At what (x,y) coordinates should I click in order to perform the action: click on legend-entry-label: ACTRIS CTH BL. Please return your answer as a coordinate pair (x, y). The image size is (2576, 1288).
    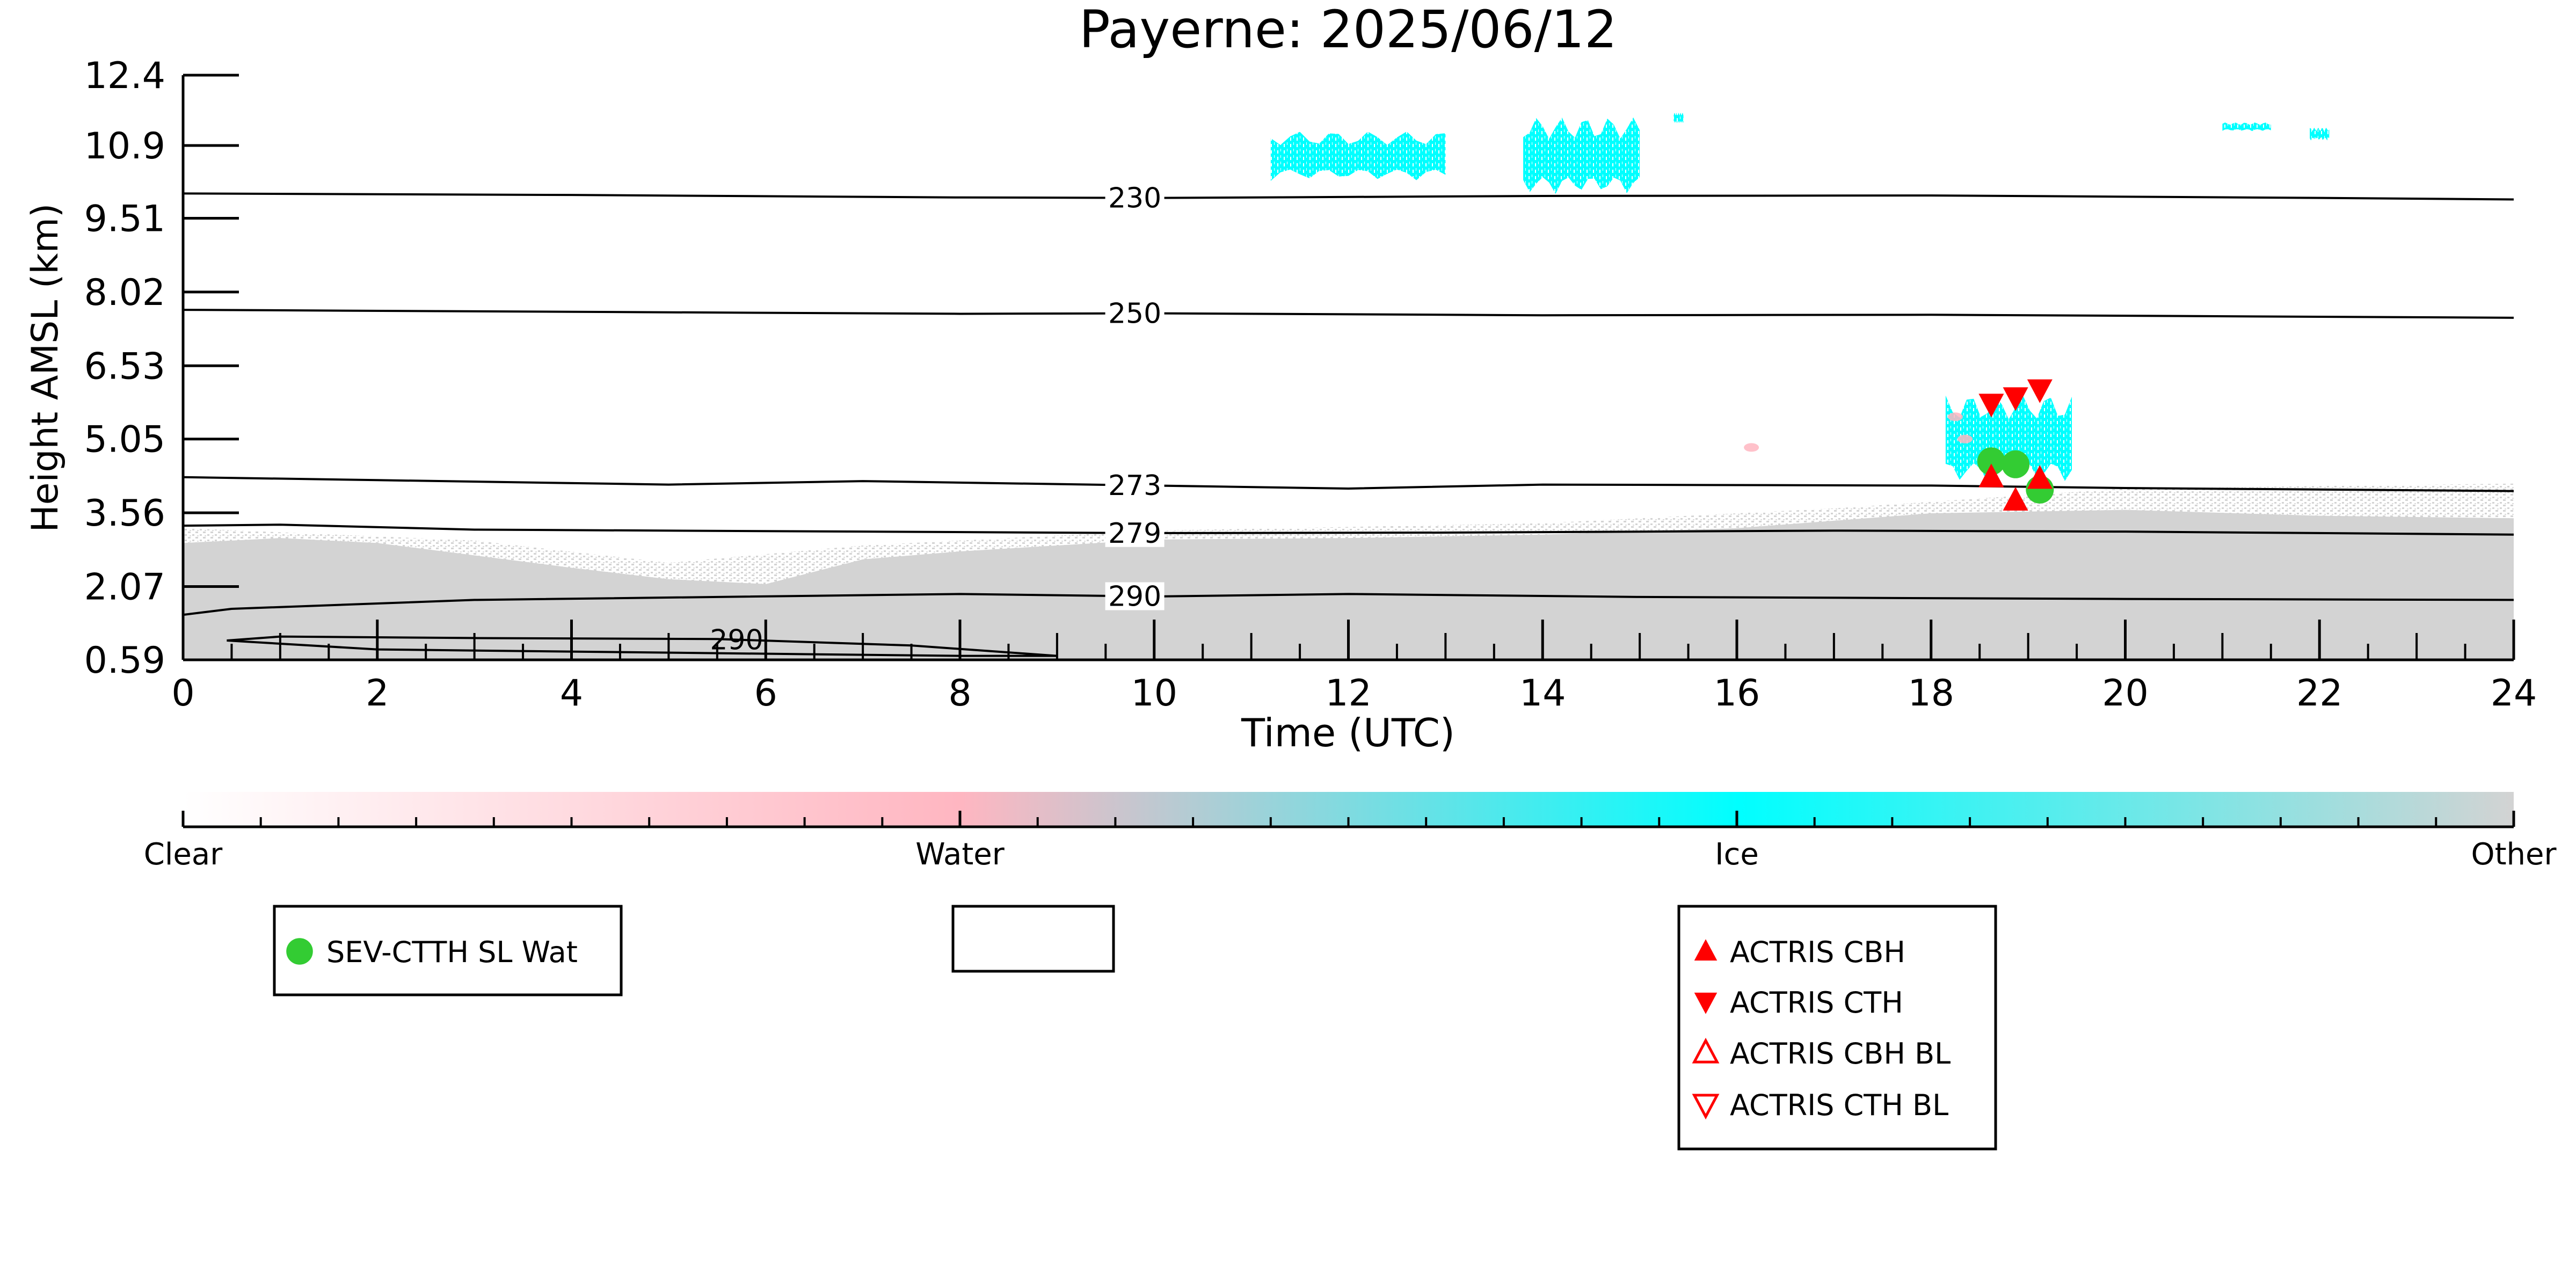
    Looking at the image, I should click on (1839, 1105).